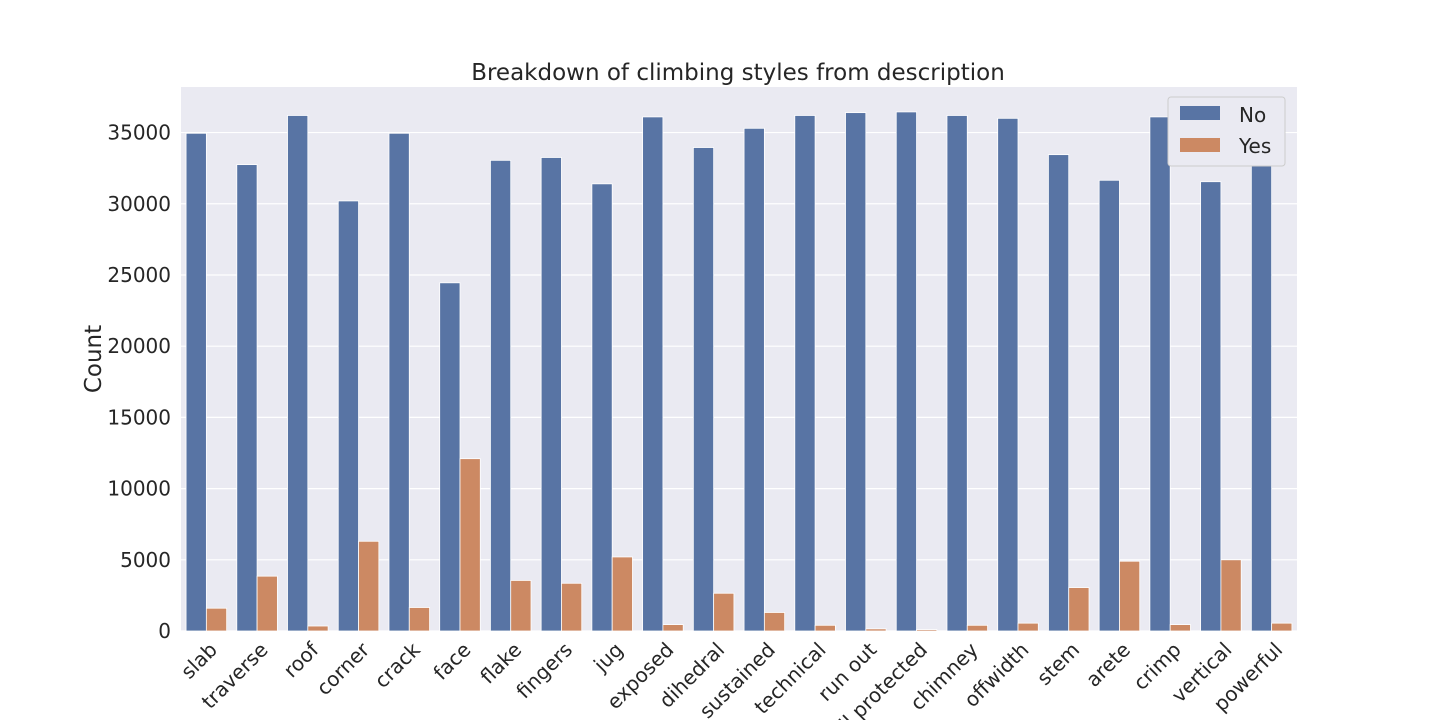 The image size is (1440, 720). I want to click on bar-yes-stem, so click(1079, 609).